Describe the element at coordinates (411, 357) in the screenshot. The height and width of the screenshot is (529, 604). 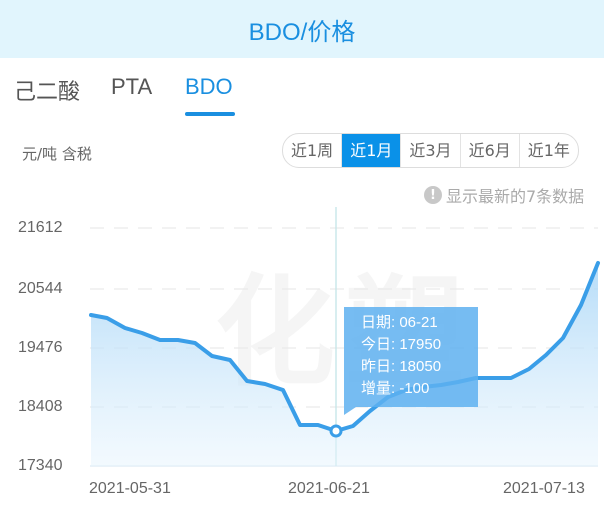
I see `data-tooltip: 日期: 06-21 今日: 17950 昨日: 18050 增量: -100` at that location.